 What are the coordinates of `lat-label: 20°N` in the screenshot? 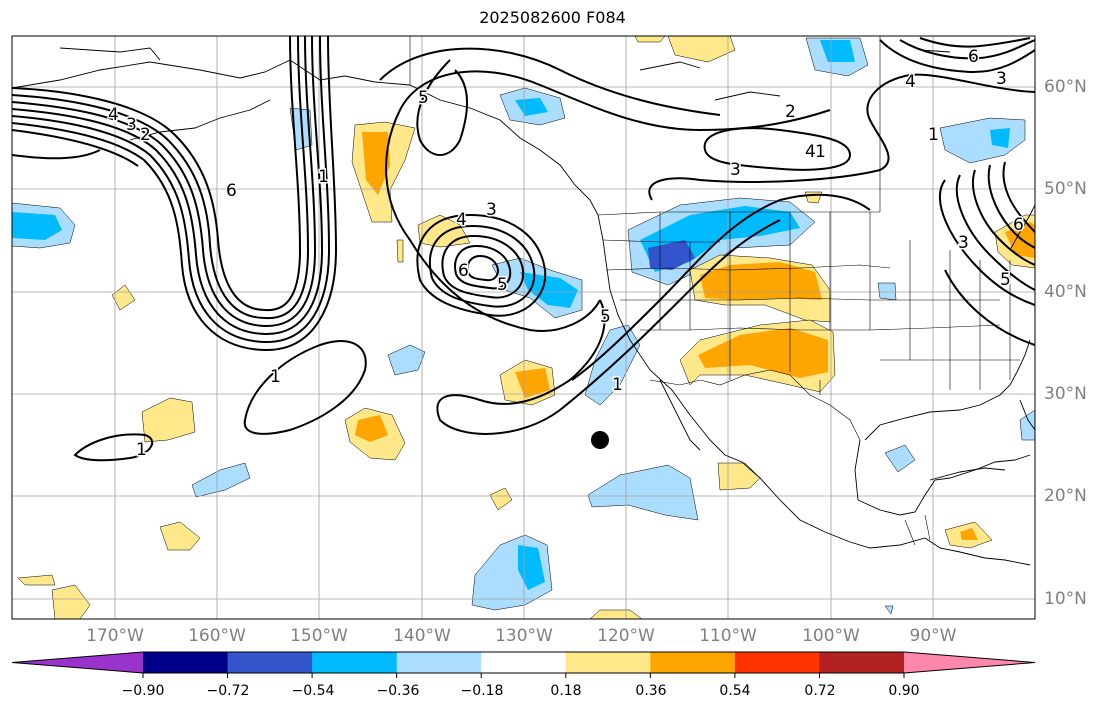 It's located at (1065, 496).